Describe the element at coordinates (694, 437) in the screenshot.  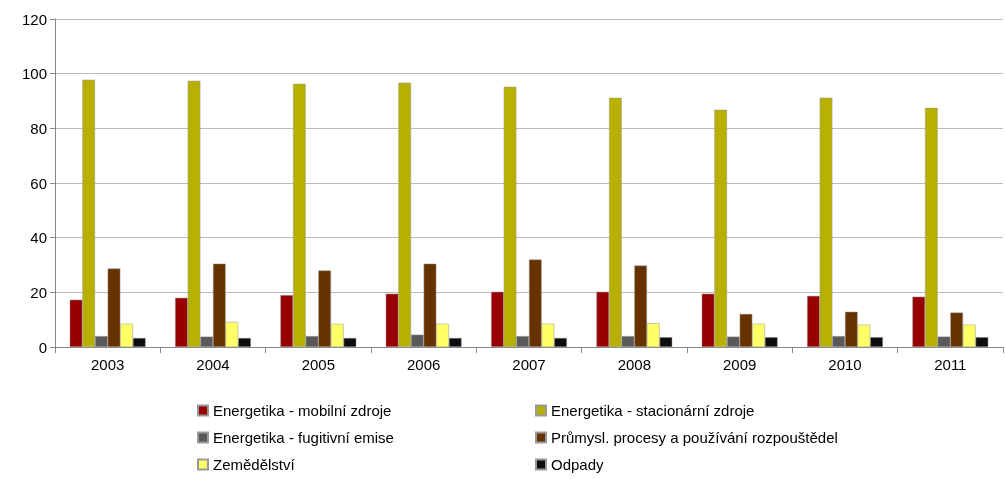
I see `legend-label: Průmysl. procesy a používání rozpouštědel` at that location.